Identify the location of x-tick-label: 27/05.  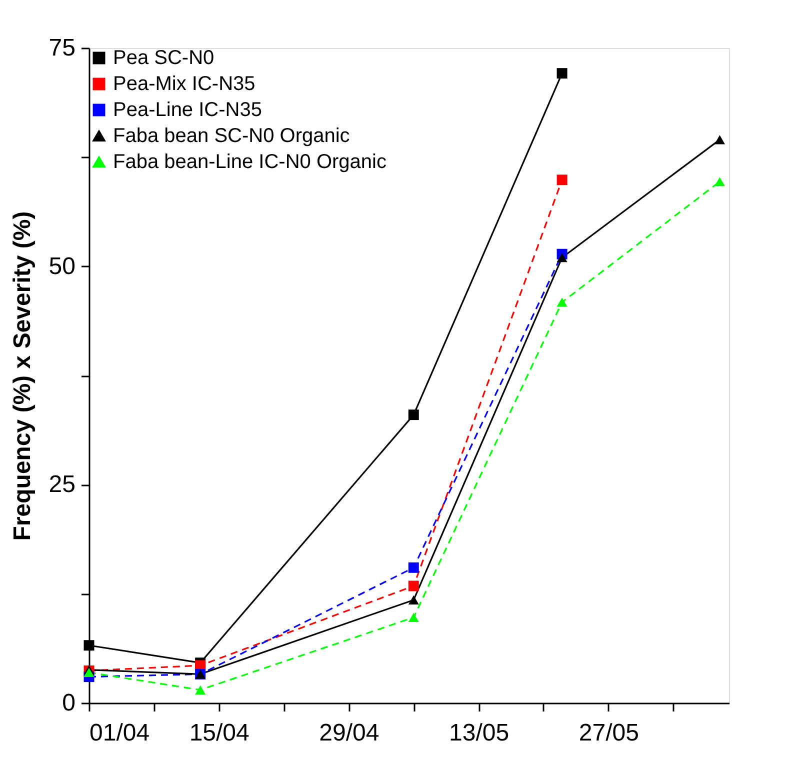
(608, 733).